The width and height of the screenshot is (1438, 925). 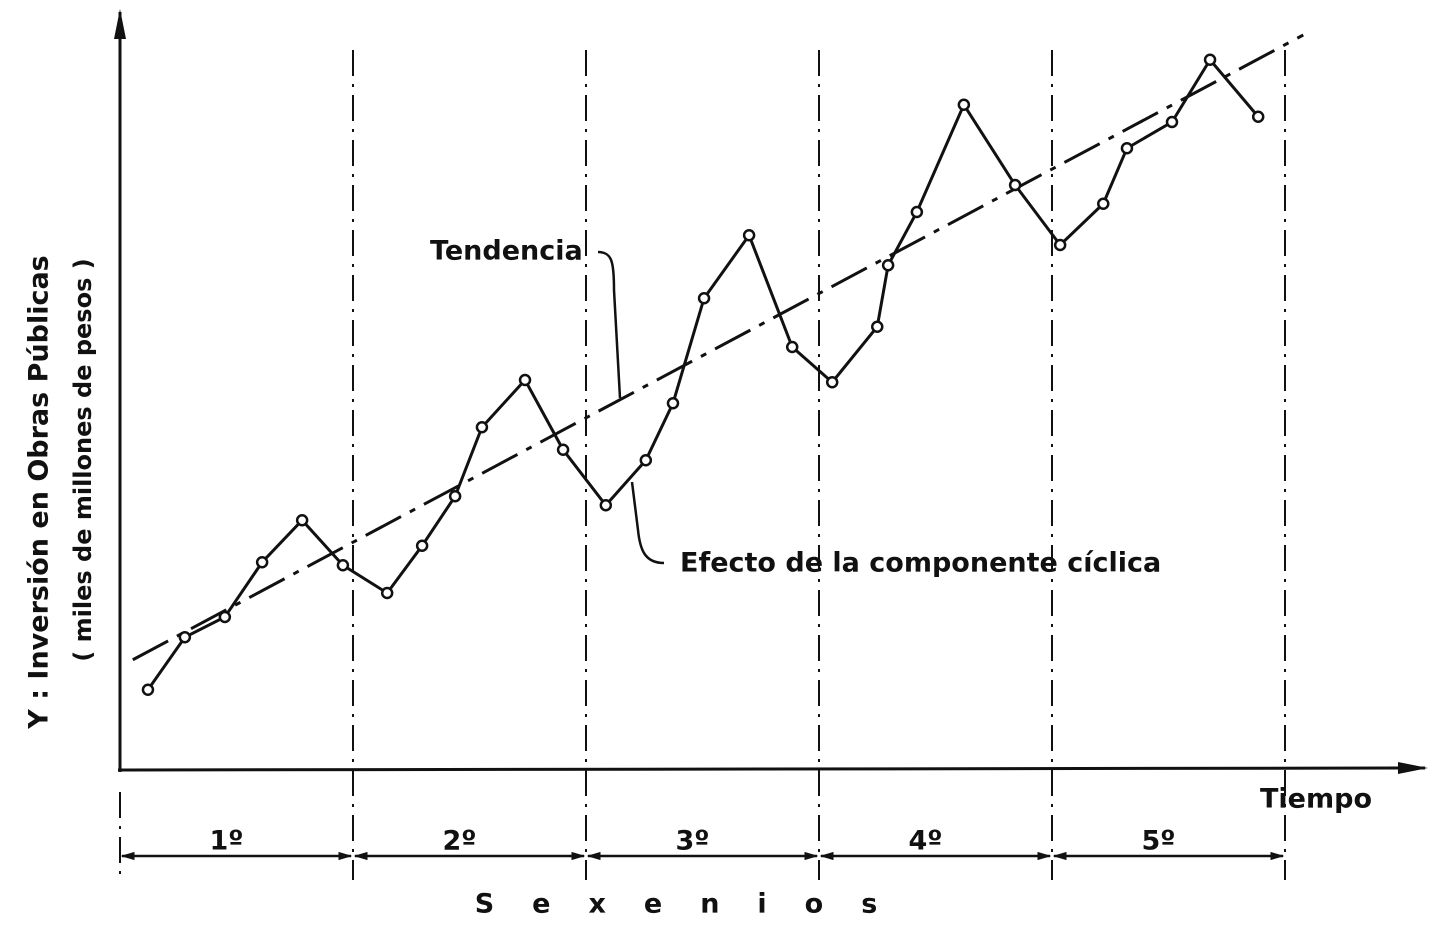 I want to click on x-axis-label: Tiempo, so click(x=1316, y=799).